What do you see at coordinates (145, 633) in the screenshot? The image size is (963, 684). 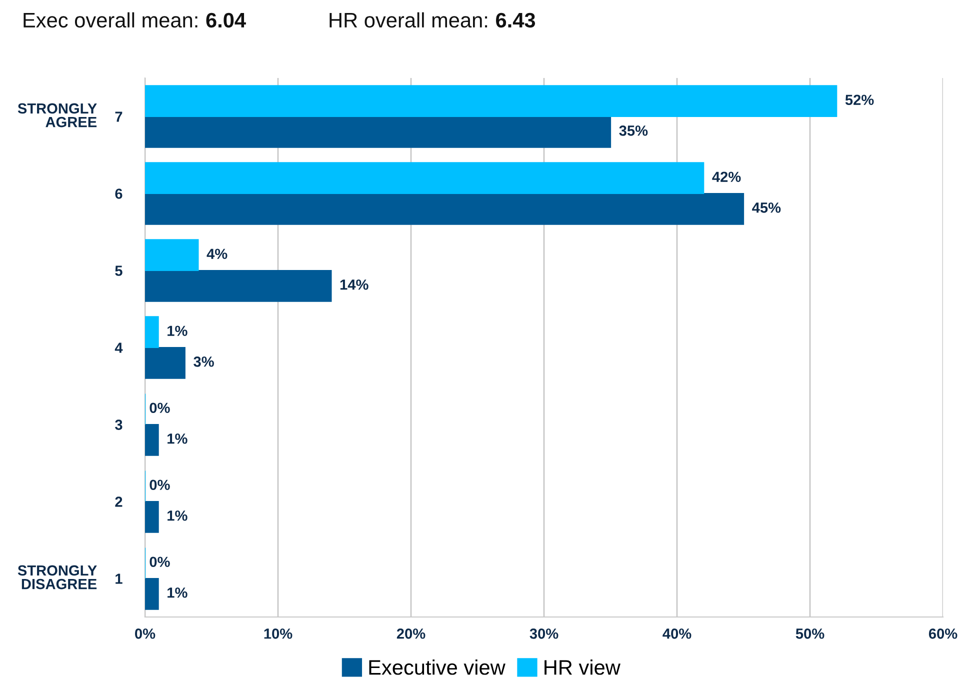 I see `x-tick-label: 0%` at bounding box center [145, 633].